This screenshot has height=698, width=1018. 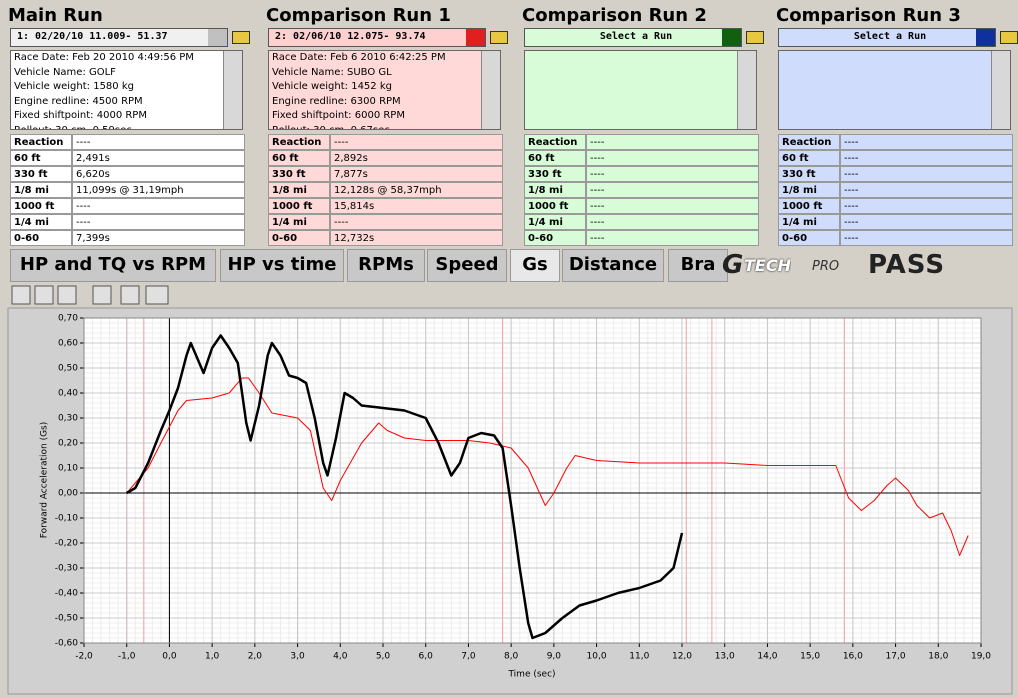 What do you see at coordinates (981, 657) in the screenshot?
I see `x-tick-label: 19,0` at bounding box center [981, 657].